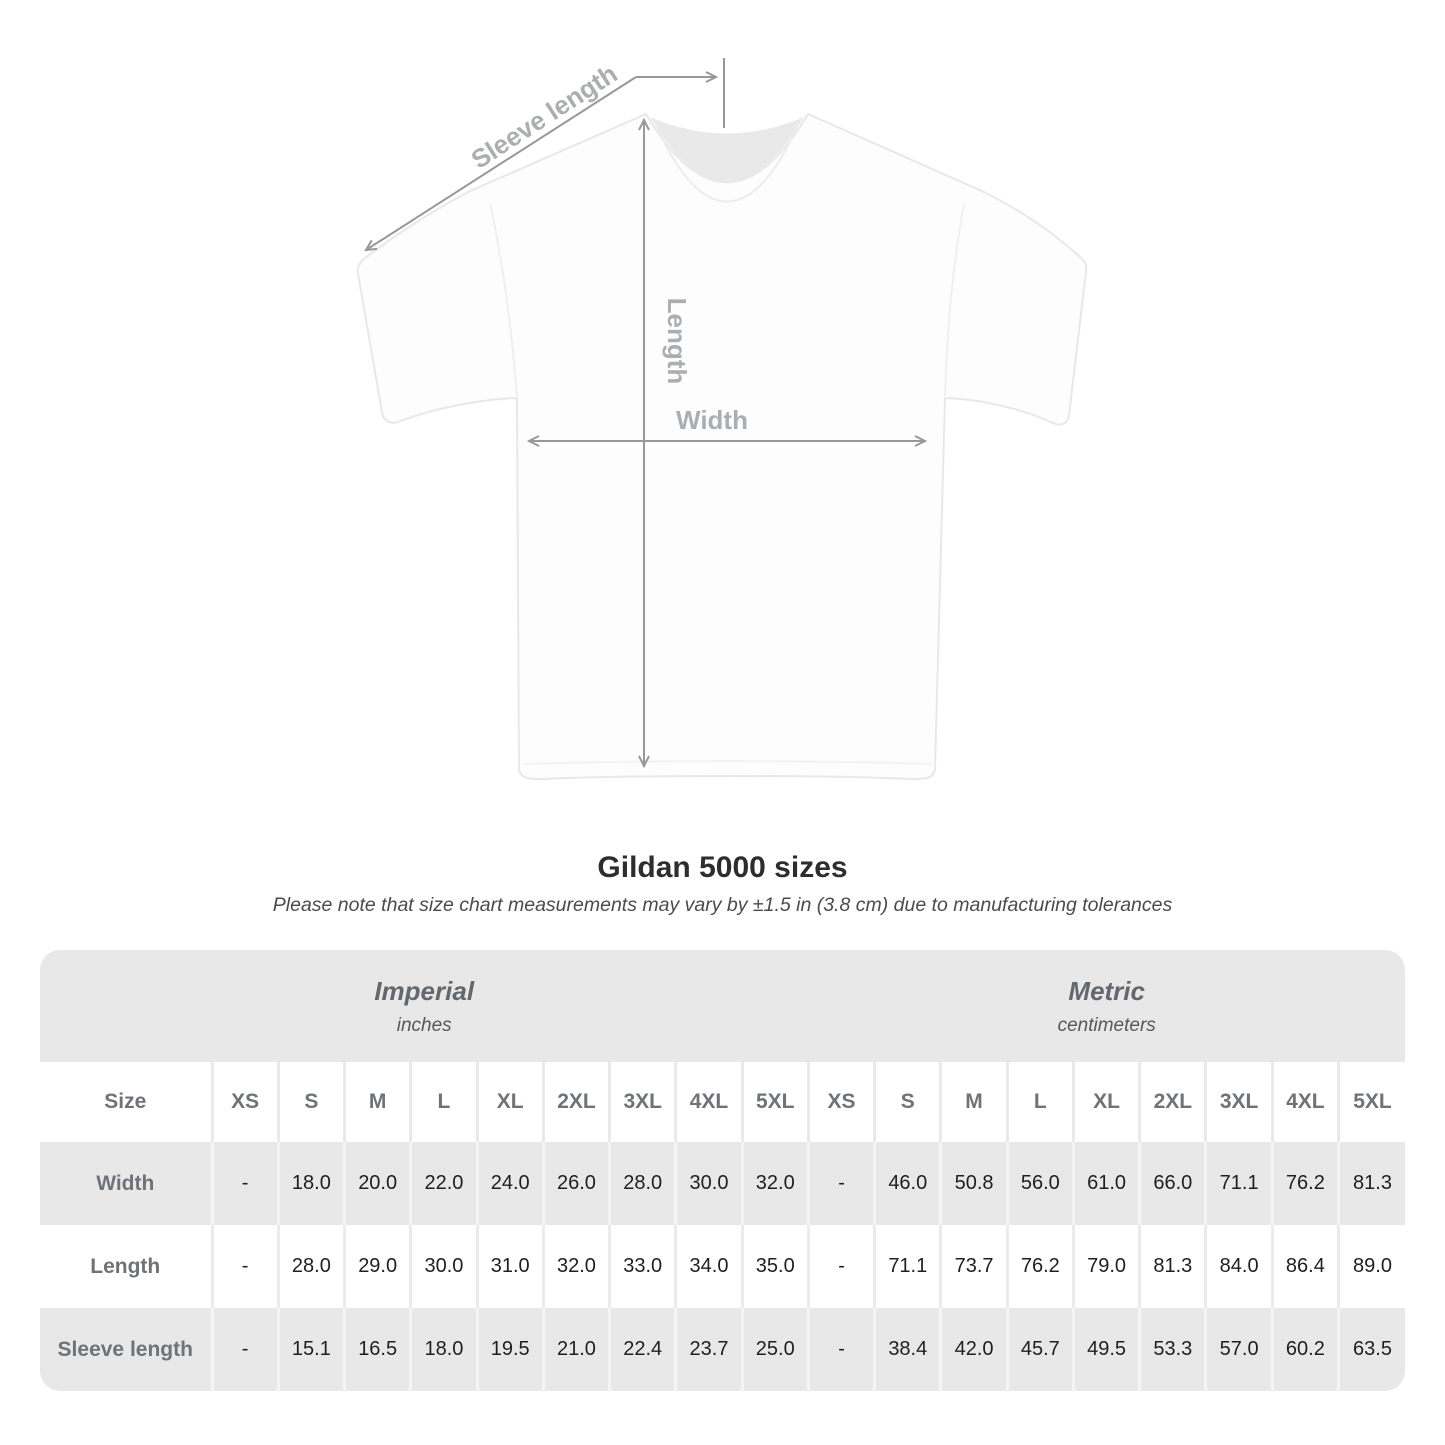 This screenshot has height=1445, width=1445. I want to click on sleeve-metric-5xl: 63.5, so click(1371, 1349).